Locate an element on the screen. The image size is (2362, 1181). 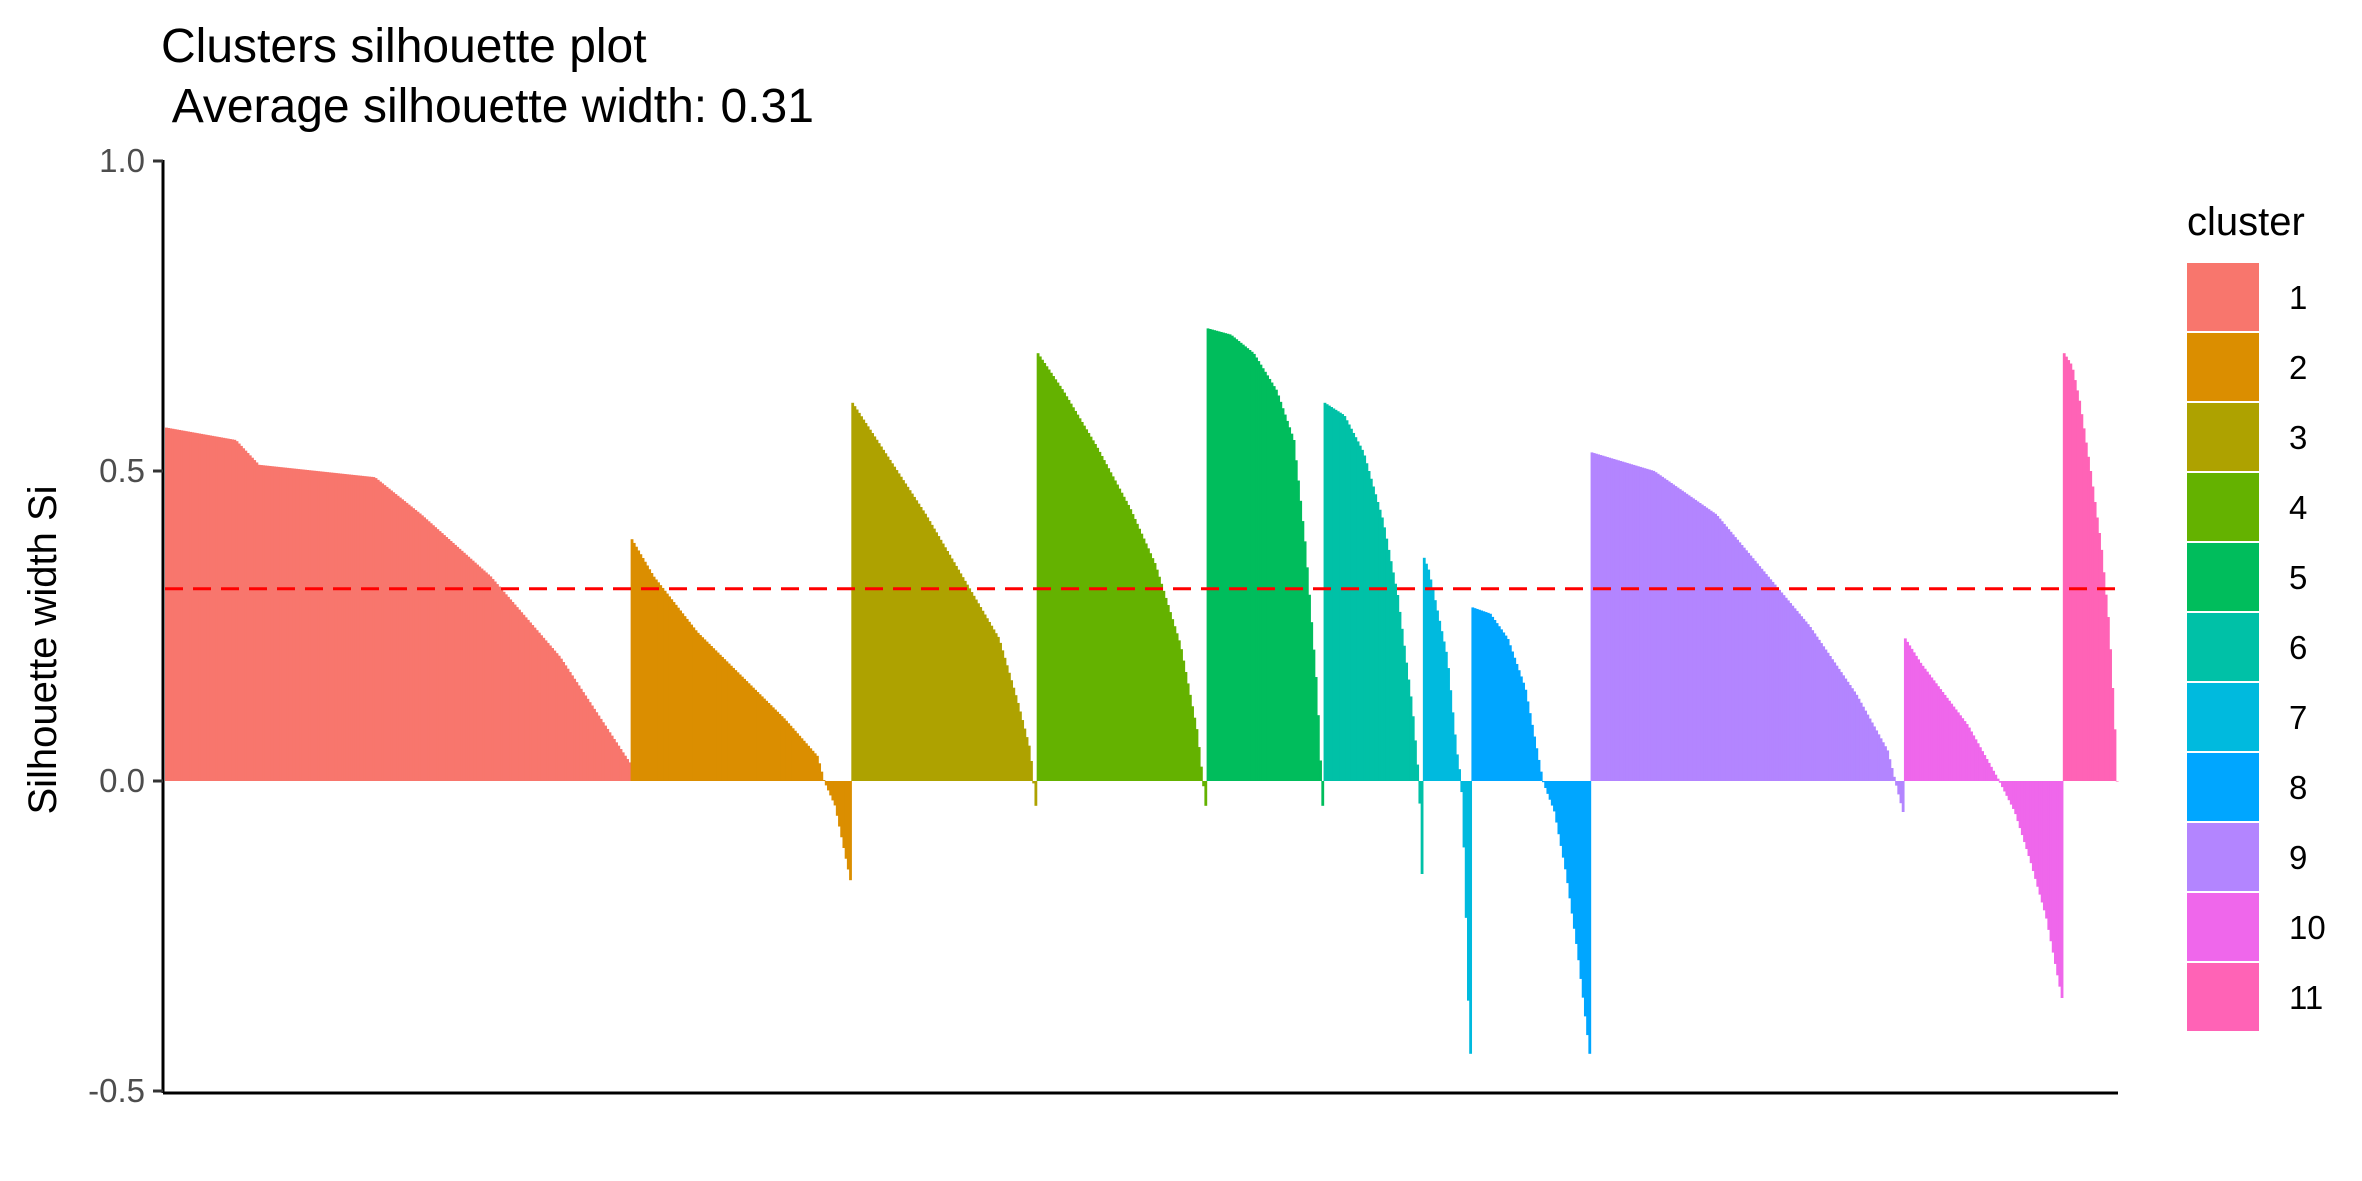
legend-label-7: 7 is located at coordinates (2298, 717).